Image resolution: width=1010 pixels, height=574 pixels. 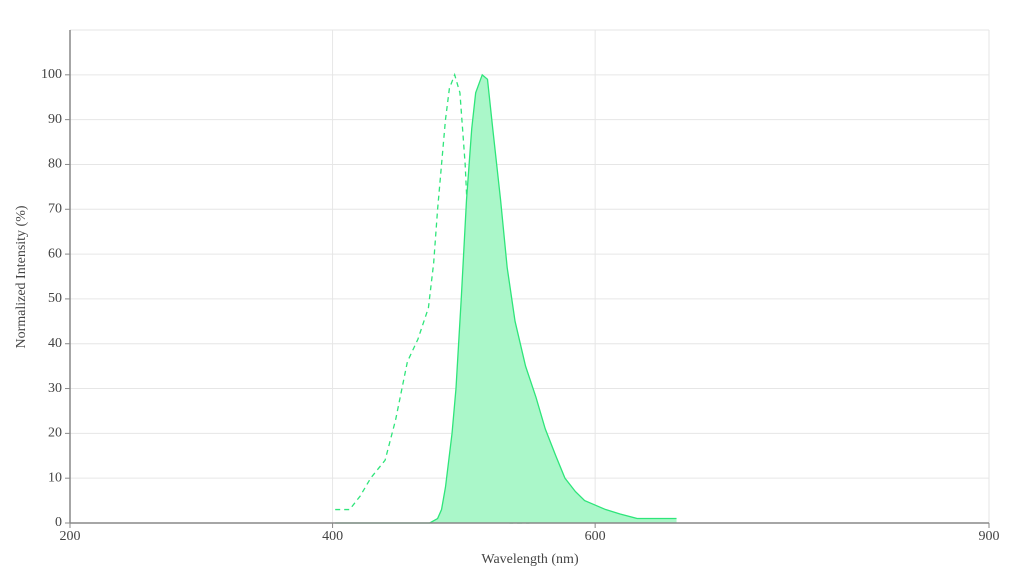 I want to click on y-tick-label: 100, so click(x=51, y=74).